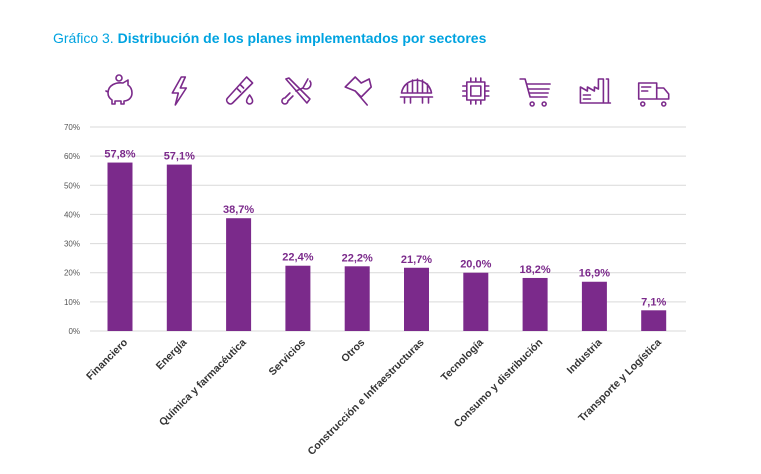 Image resolution: width=761 pixels, height=474 pixels. Describe the element at coordinates (72, 156) in the screenshot. I see `y-tick-label: 60%` at that location.